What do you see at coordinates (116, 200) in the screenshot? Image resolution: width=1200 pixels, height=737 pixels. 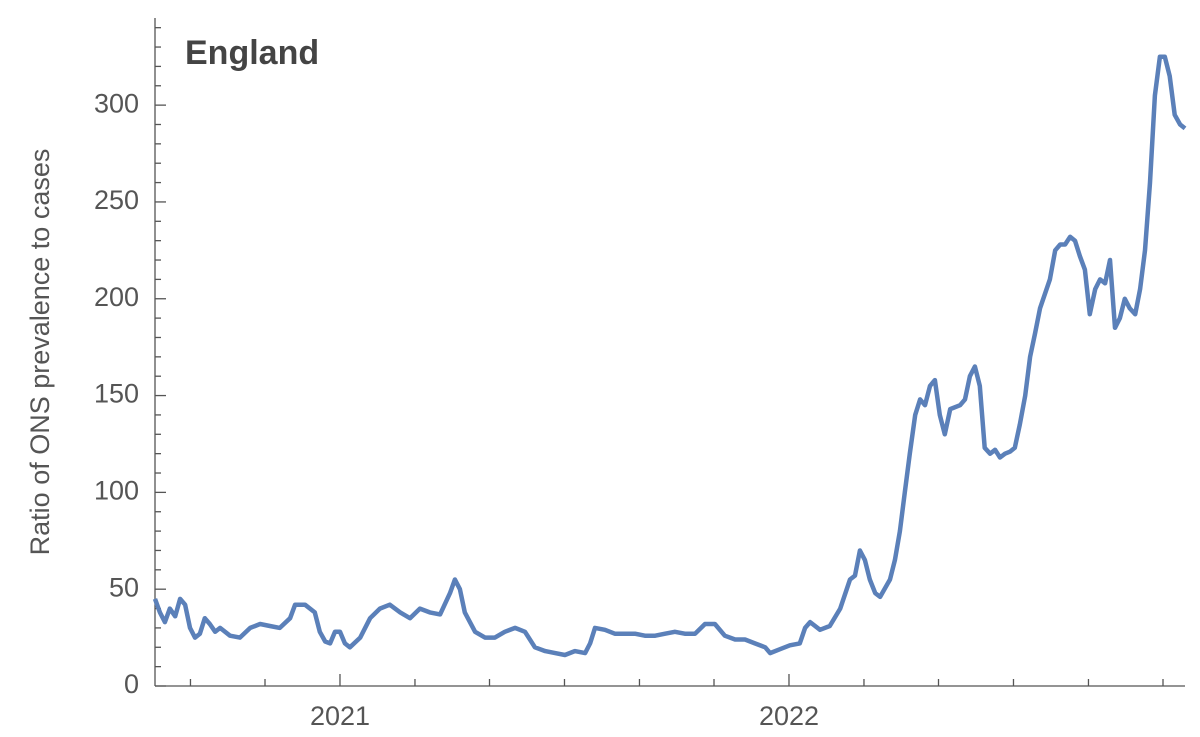 I see `y-tick-label: 250` at bounding box center [116, 200].